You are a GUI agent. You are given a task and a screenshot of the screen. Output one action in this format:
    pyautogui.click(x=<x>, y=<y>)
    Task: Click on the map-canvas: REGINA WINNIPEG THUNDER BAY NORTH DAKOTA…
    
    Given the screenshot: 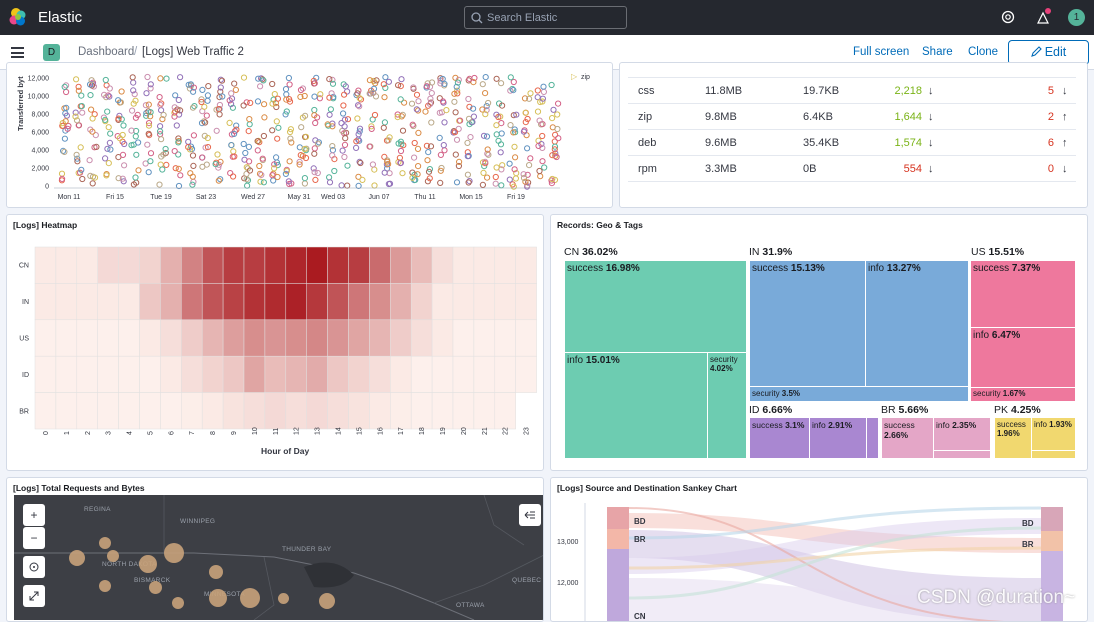 What is the action you would take?
    pyautogui.click(x=278, y=557)
    